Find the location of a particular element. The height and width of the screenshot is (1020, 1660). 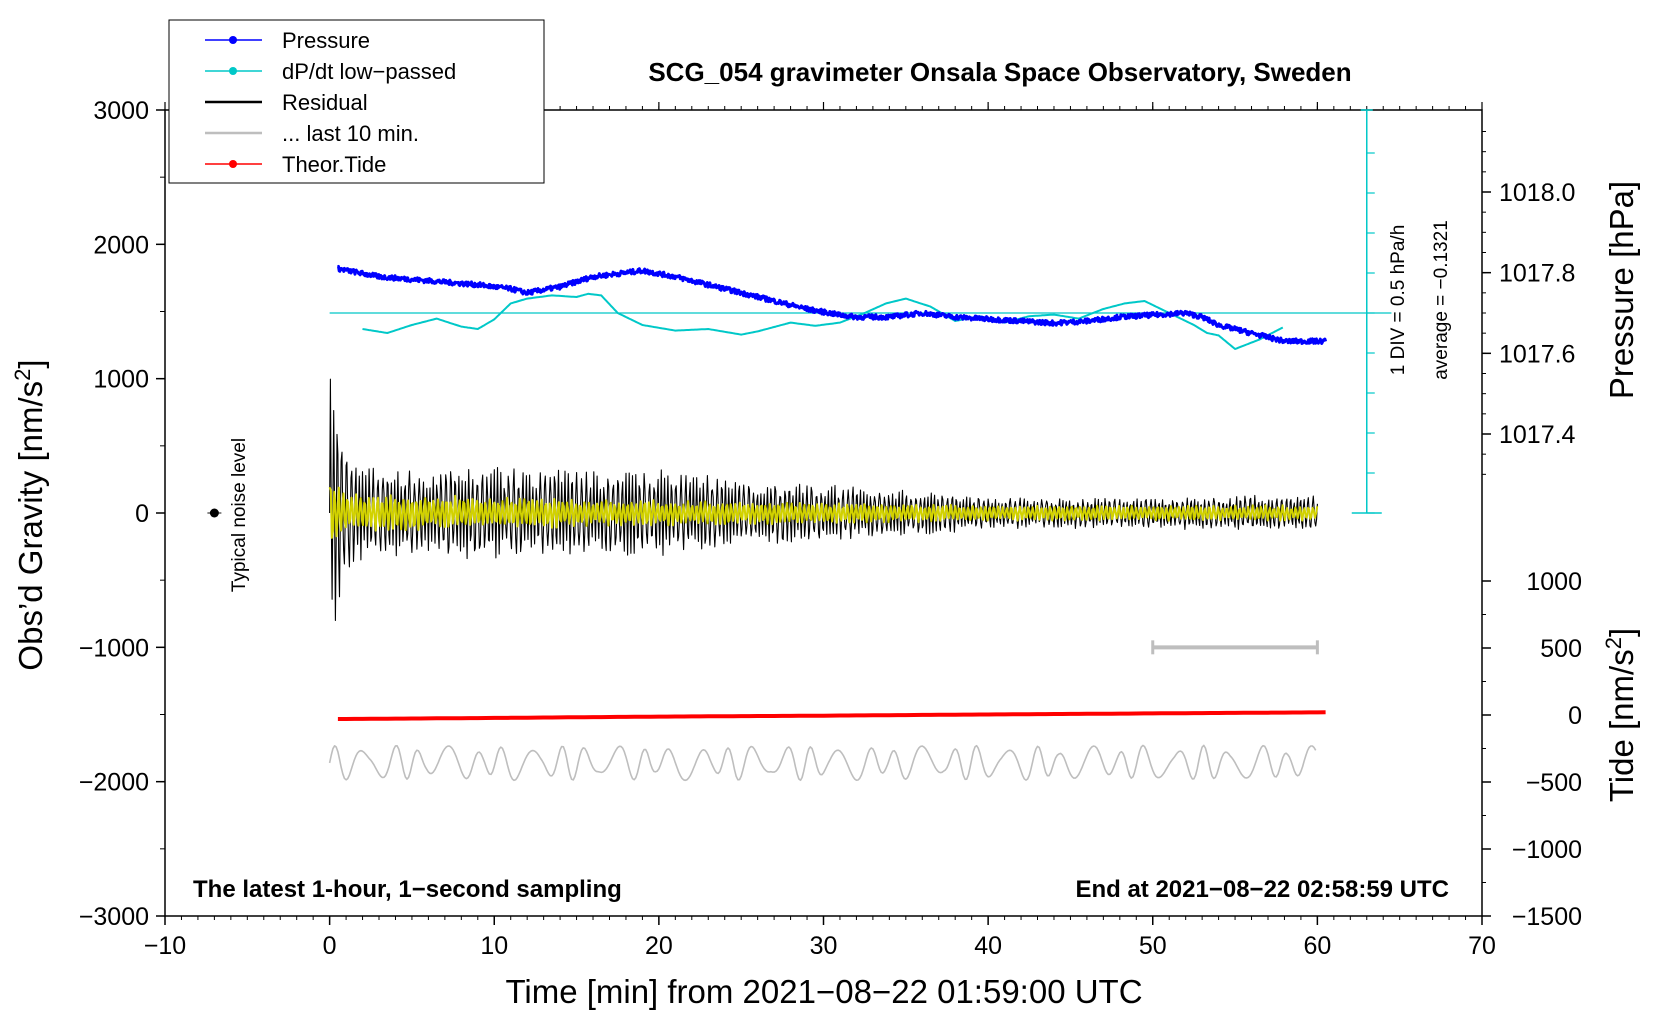

tide-tick-label: −1000 is located at coordinates (1547, 850).